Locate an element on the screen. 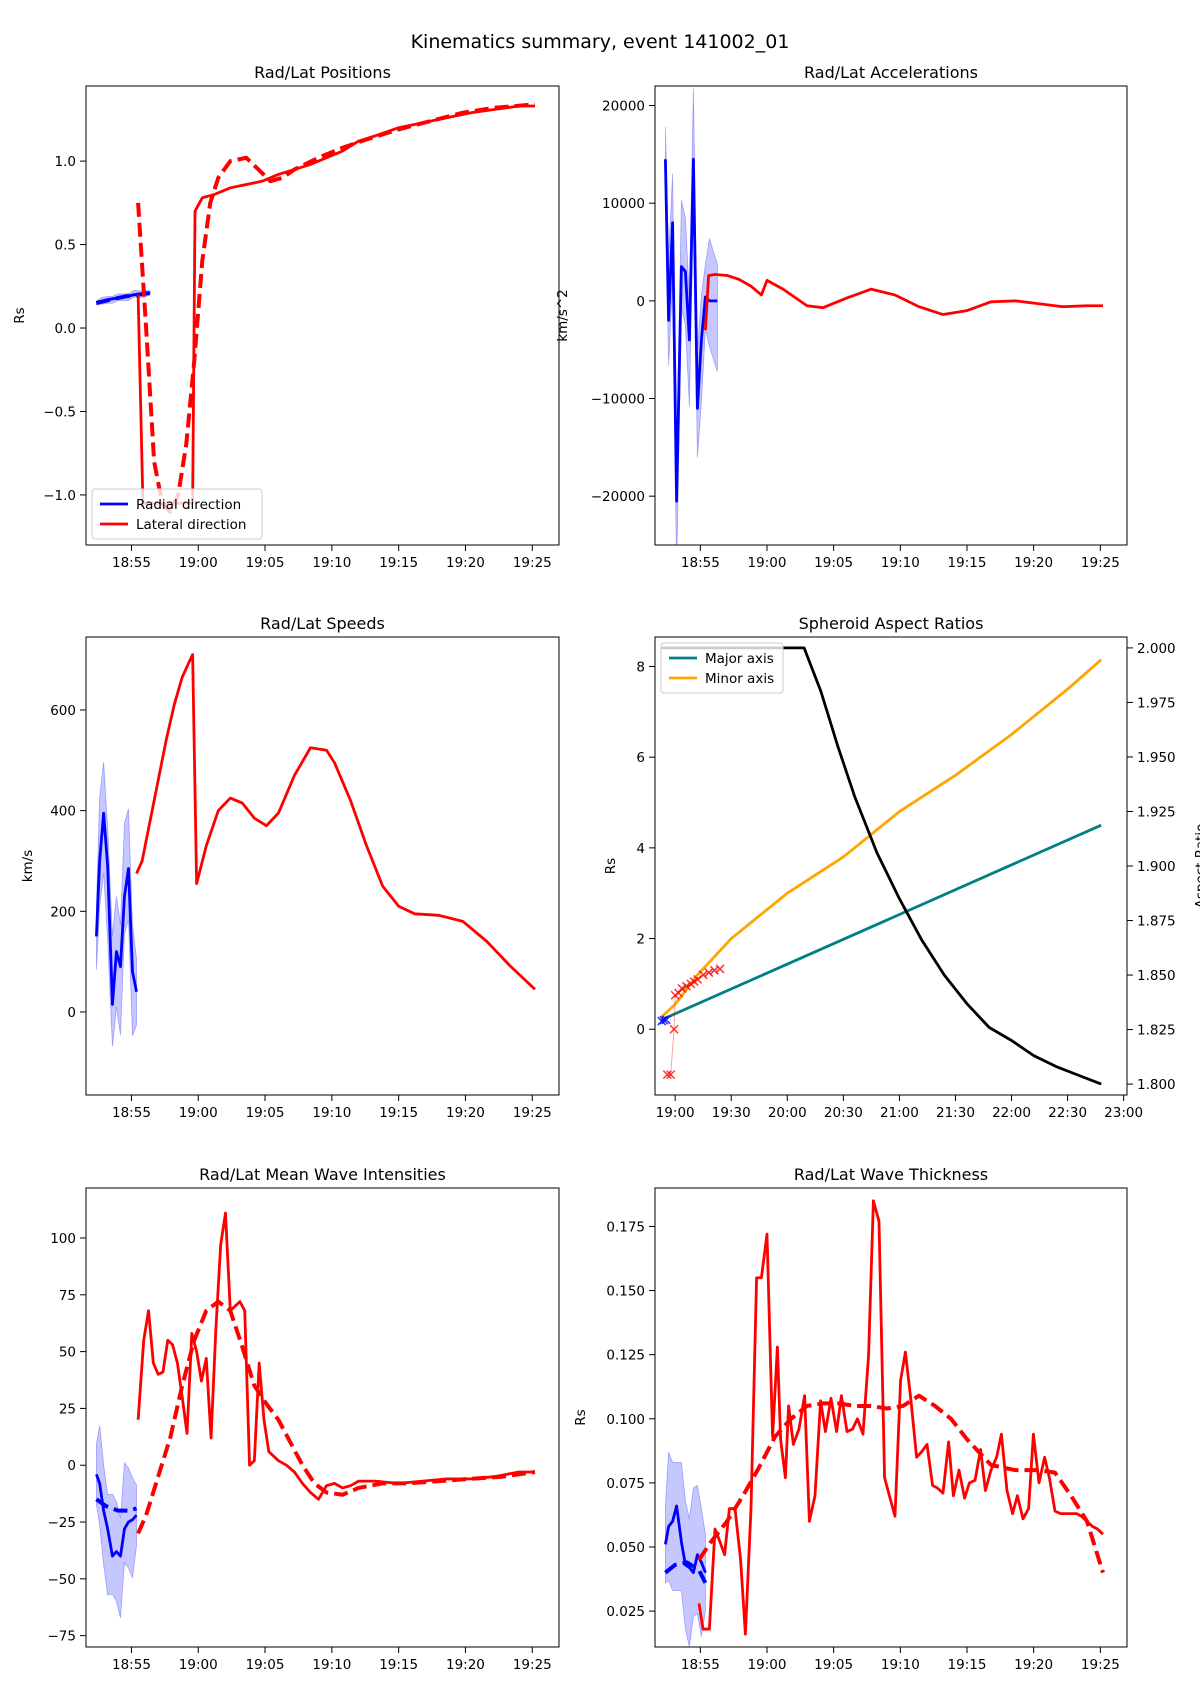 The height and width of the screenshot is (1704, 1200). y-tick-label: 600 is located at coordinates (63, 711).